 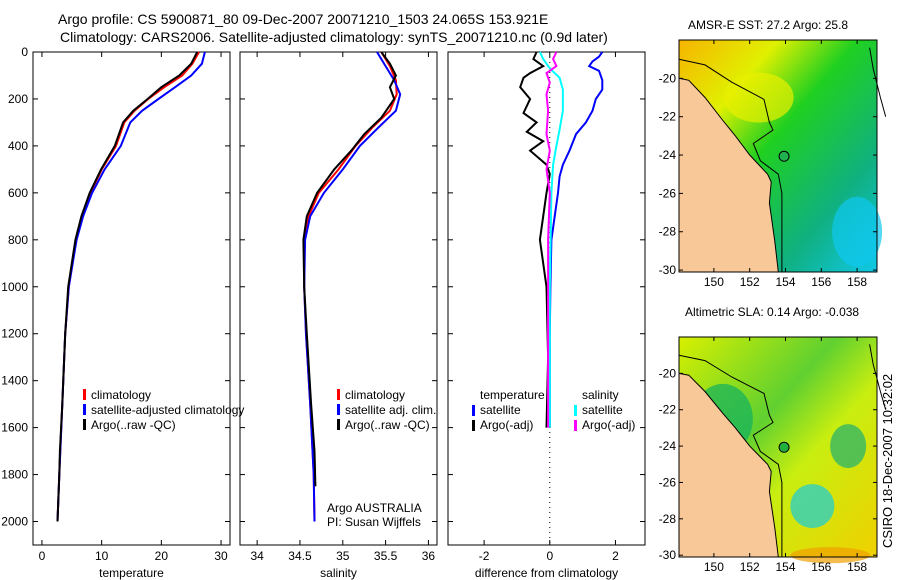 What do you see at coordinates (221, 556) in the screenshot?
I see `x-tick-label: 30` at bounding box center [221, 556].